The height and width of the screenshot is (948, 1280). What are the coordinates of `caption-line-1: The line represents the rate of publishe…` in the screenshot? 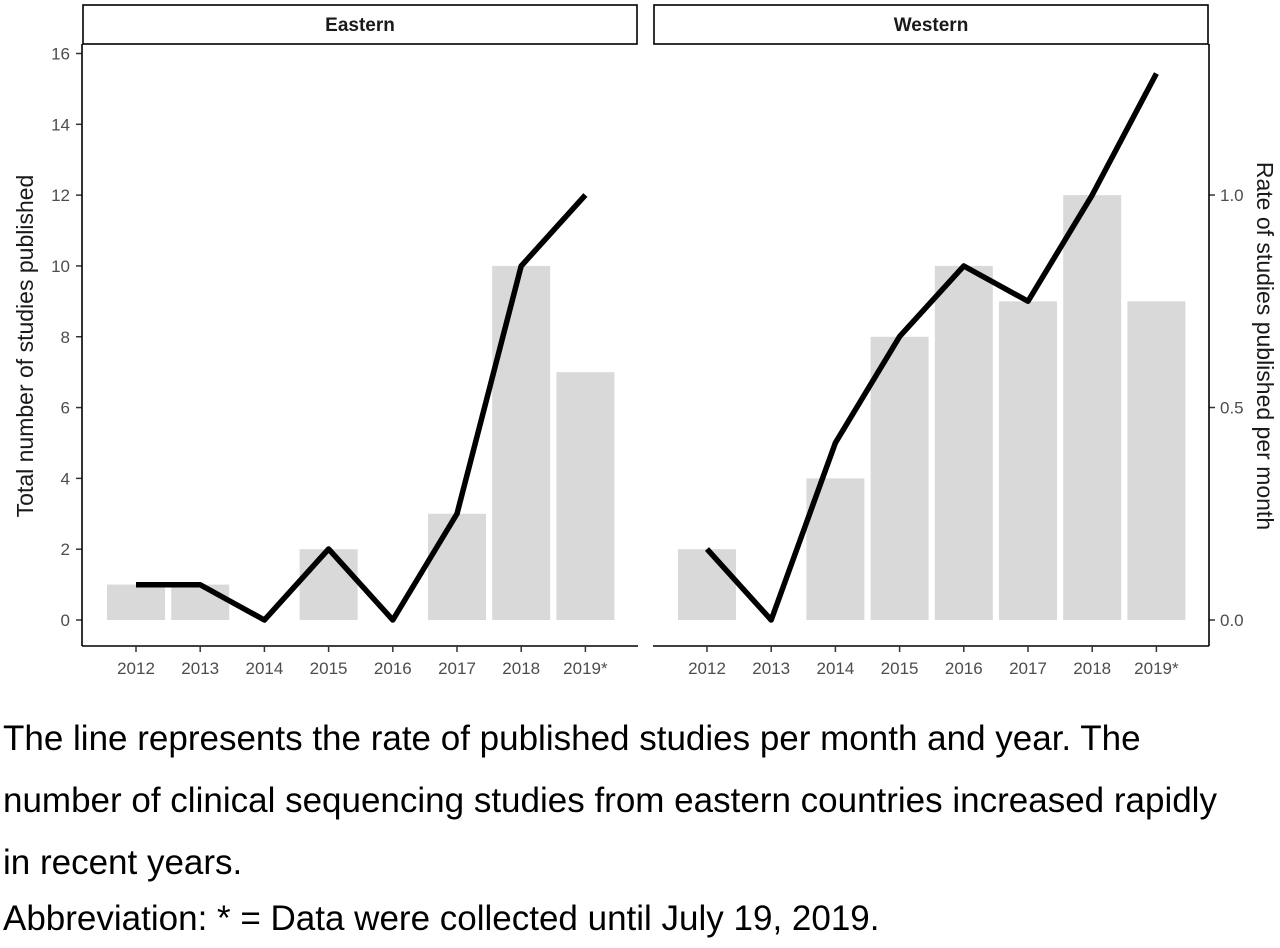 It's located at (572, 738).